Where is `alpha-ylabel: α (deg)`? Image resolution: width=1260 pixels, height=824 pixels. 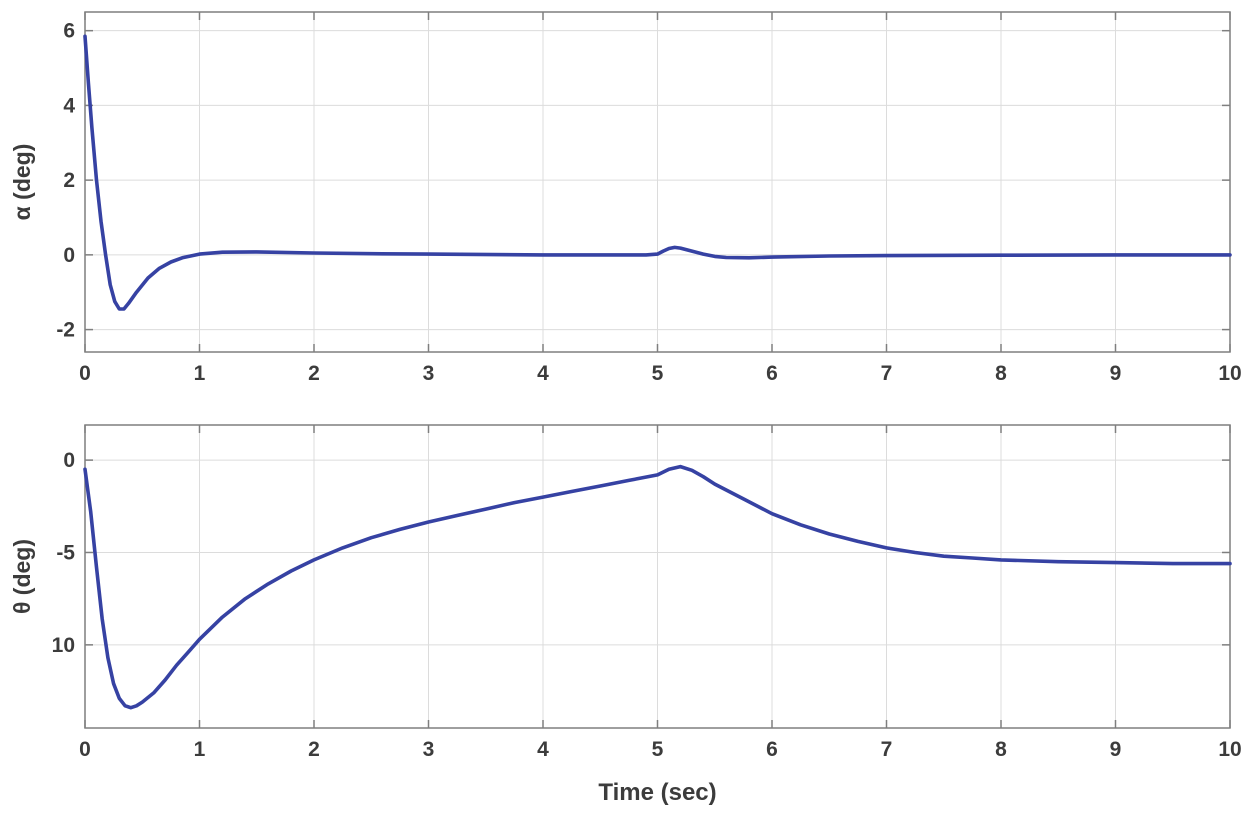 alpha-ylabel: α (deg) is located at coordinates (22, 182).